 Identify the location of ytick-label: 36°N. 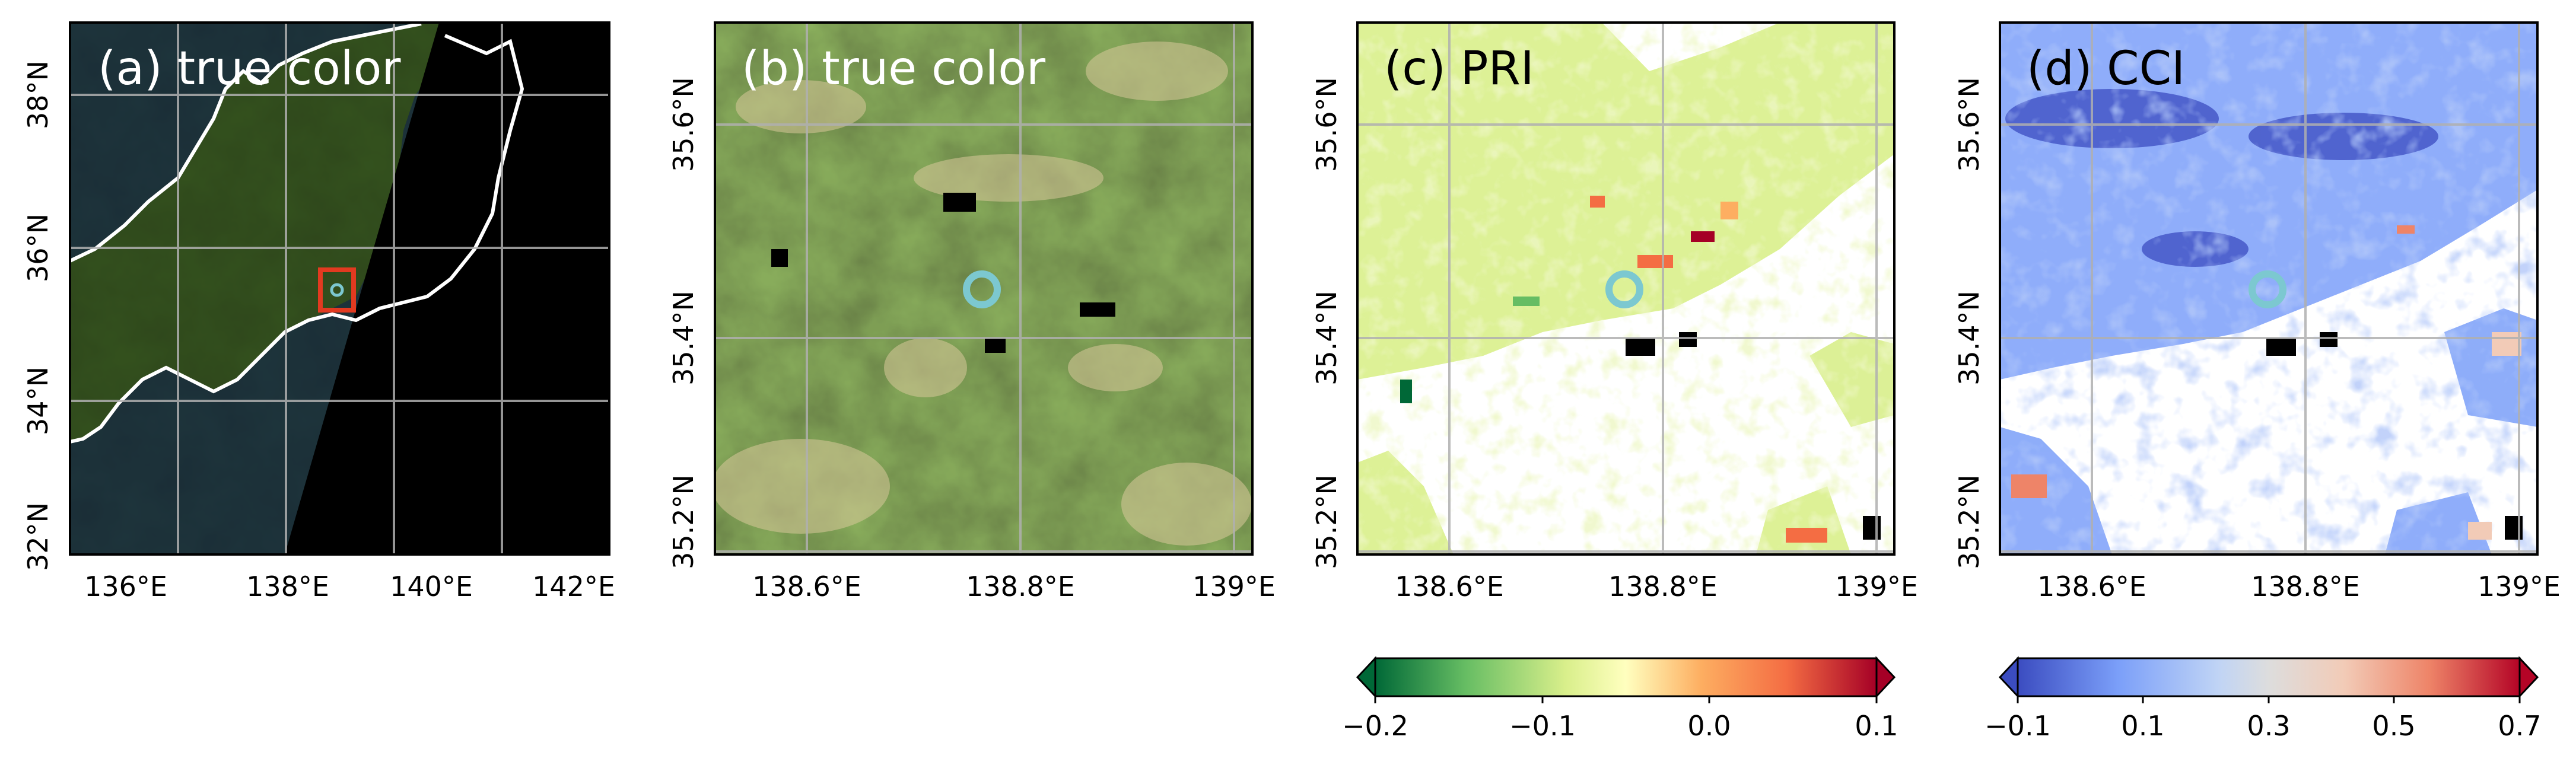
(38, 248).